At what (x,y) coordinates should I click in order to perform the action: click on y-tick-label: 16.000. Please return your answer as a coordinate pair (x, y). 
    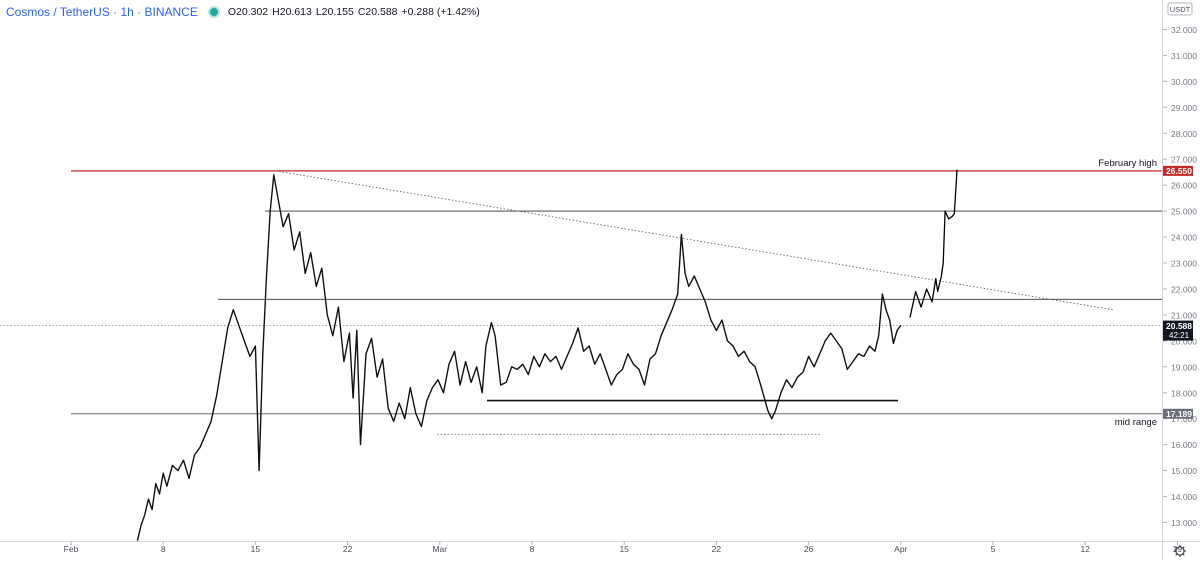
    Looking at the image, I should click on (1184, 445).